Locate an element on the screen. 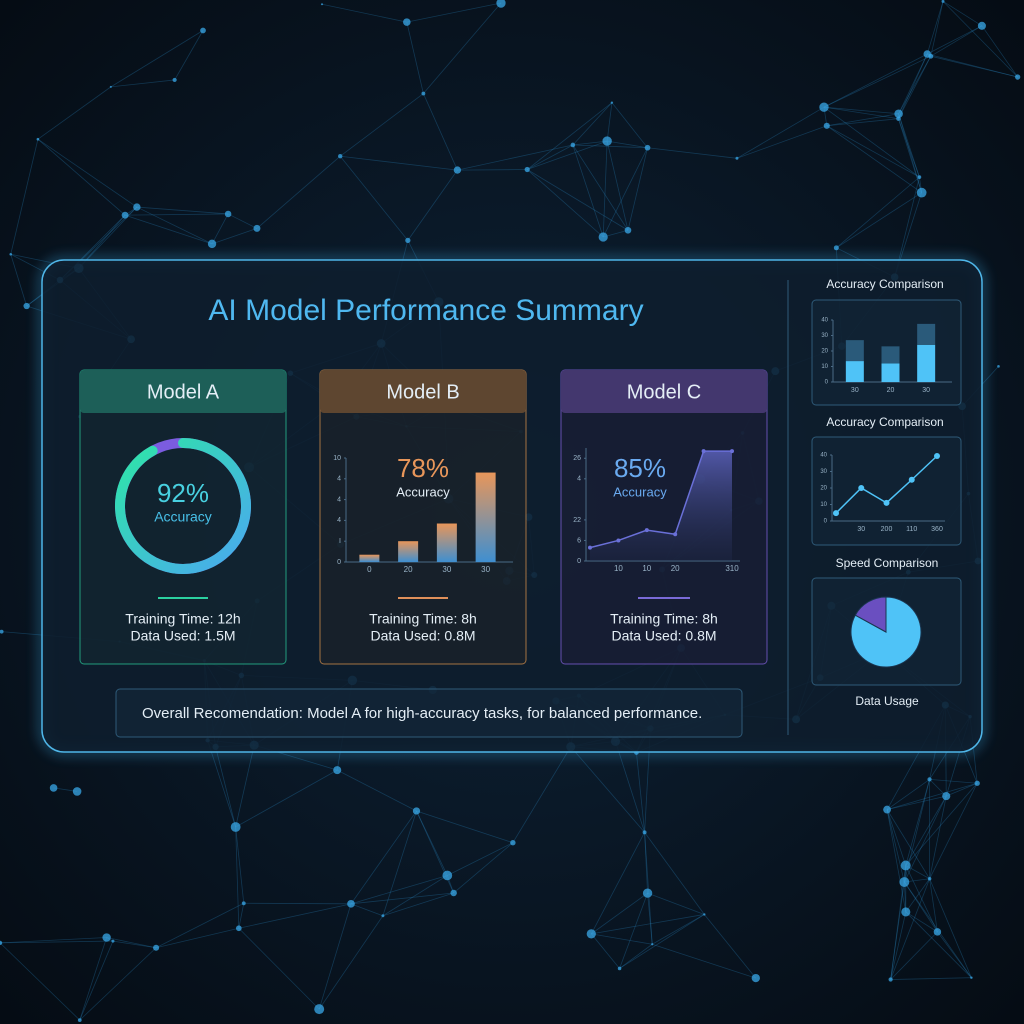 This screenshot has width=1024, height=1024. y-tick-label: 10 is located at coordinates (824, 367).